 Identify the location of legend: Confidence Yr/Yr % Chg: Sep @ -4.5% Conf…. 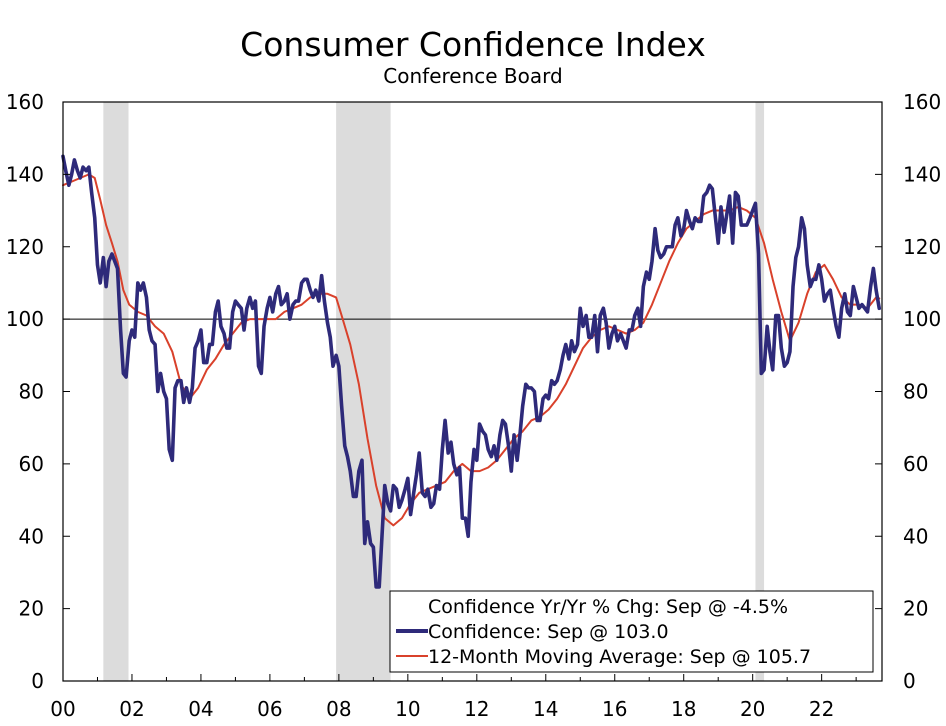
(631, 631).